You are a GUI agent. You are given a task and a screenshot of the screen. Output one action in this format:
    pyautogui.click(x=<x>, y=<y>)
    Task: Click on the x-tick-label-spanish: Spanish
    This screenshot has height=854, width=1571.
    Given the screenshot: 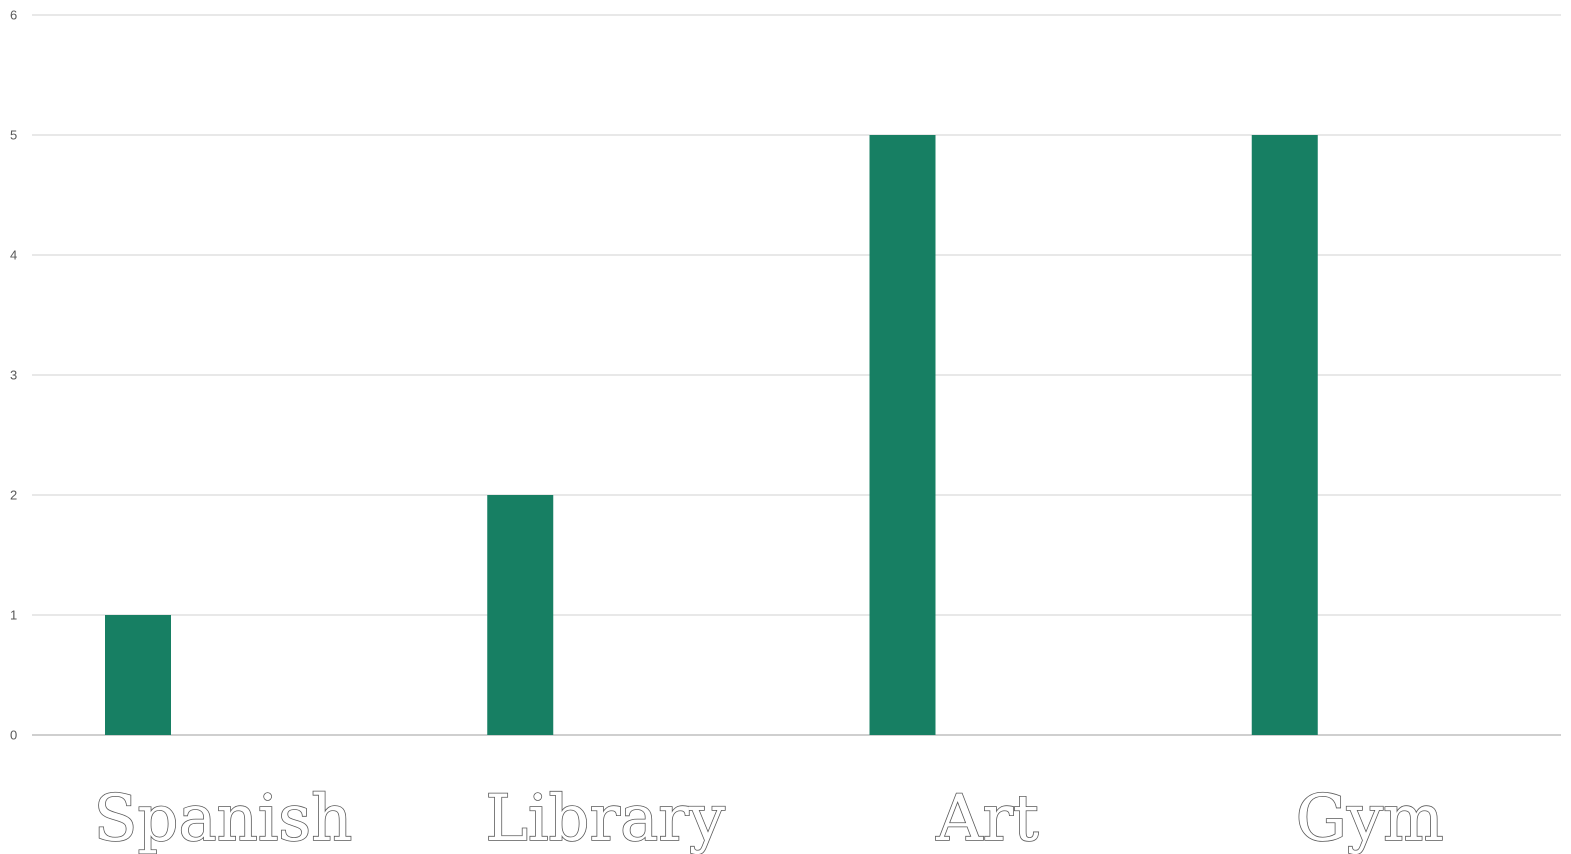 What is the action you would take?
    pyautogui.click(x=223, y=818)
    